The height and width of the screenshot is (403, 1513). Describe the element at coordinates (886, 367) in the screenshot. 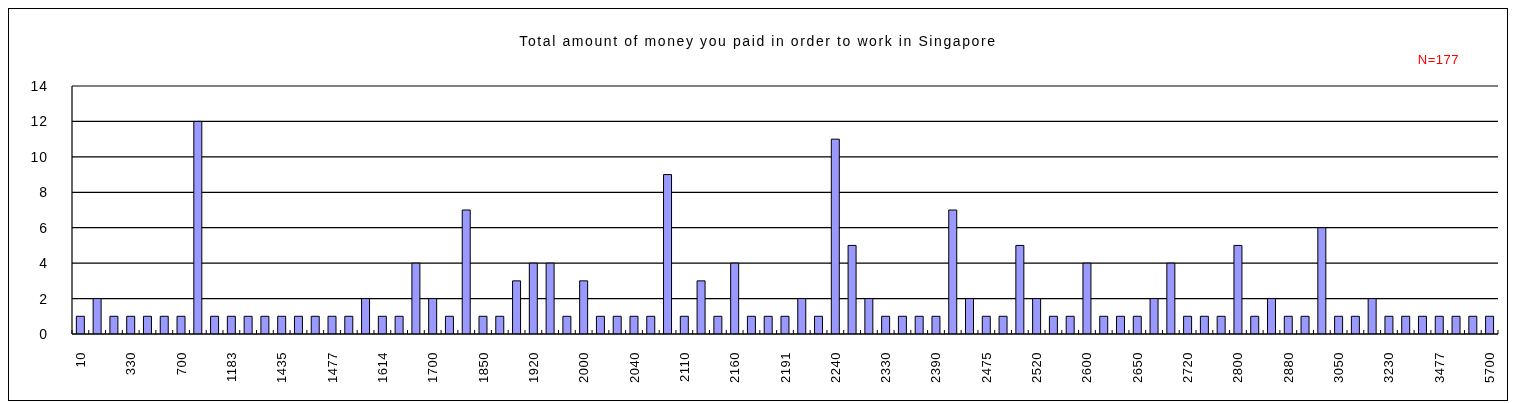

I see `x-tick-label: 2330` at that location.